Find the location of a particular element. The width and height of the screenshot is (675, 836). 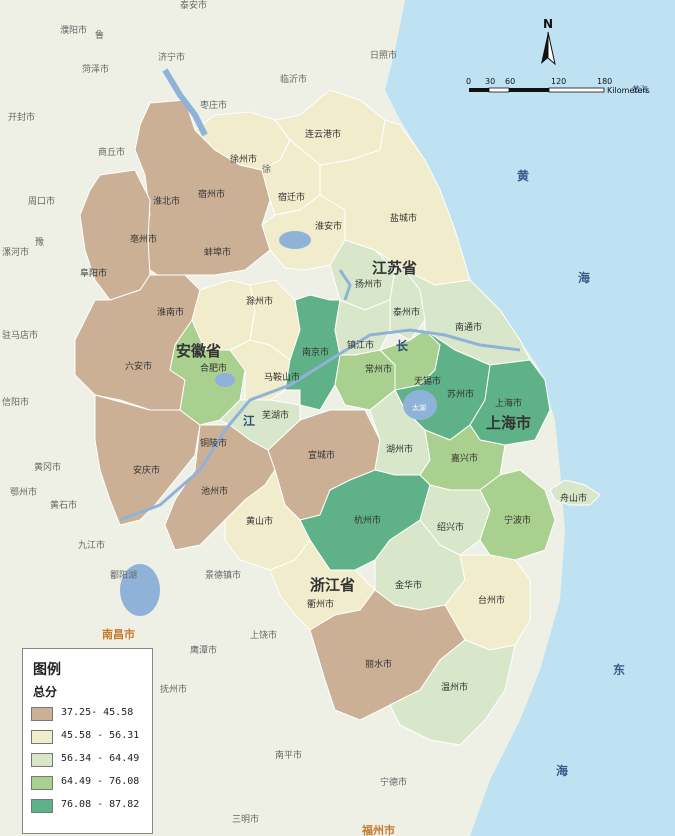

city-suzhou-ah: 宿州市 is located at coordinates (211, 194).